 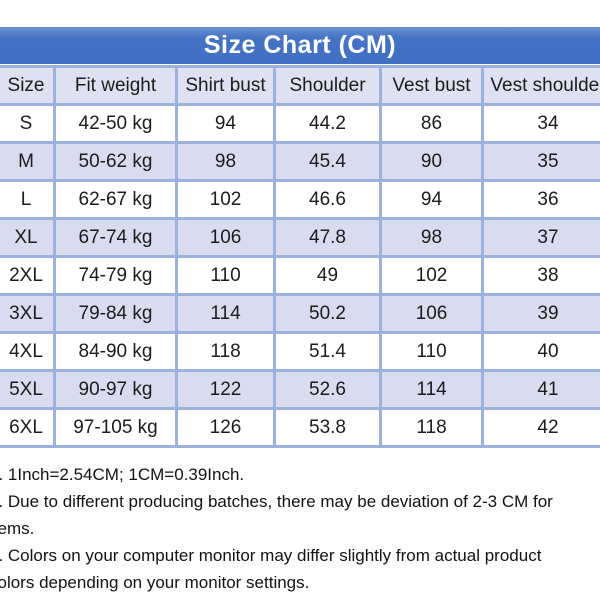 I want to click on table-cell: 42, so click(x=540, y=427).